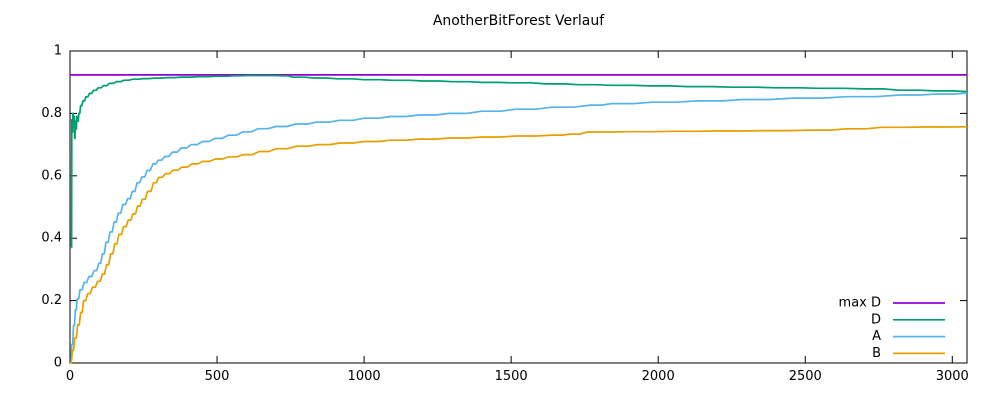  I want to click on x-tick-label: 2000, so click(658, 376).